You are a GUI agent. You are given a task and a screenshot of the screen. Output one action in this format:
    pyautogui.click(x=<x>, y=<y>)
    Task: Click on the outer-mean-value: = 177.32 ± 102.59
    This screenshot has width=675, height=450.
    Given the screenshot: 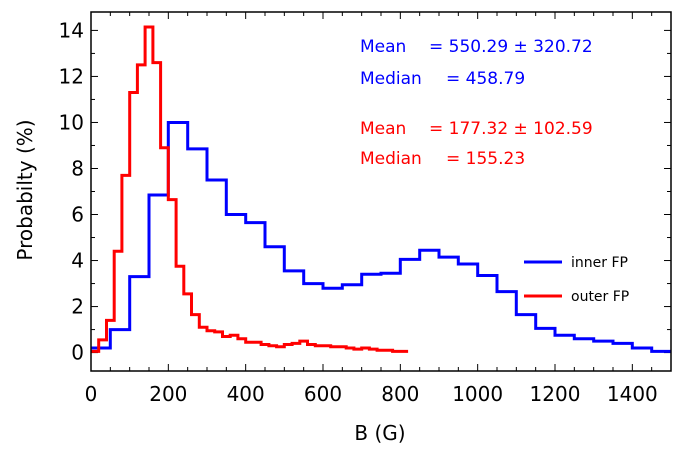 What is the action you would take?
    pyautogui.click(x=511, y=129)
    